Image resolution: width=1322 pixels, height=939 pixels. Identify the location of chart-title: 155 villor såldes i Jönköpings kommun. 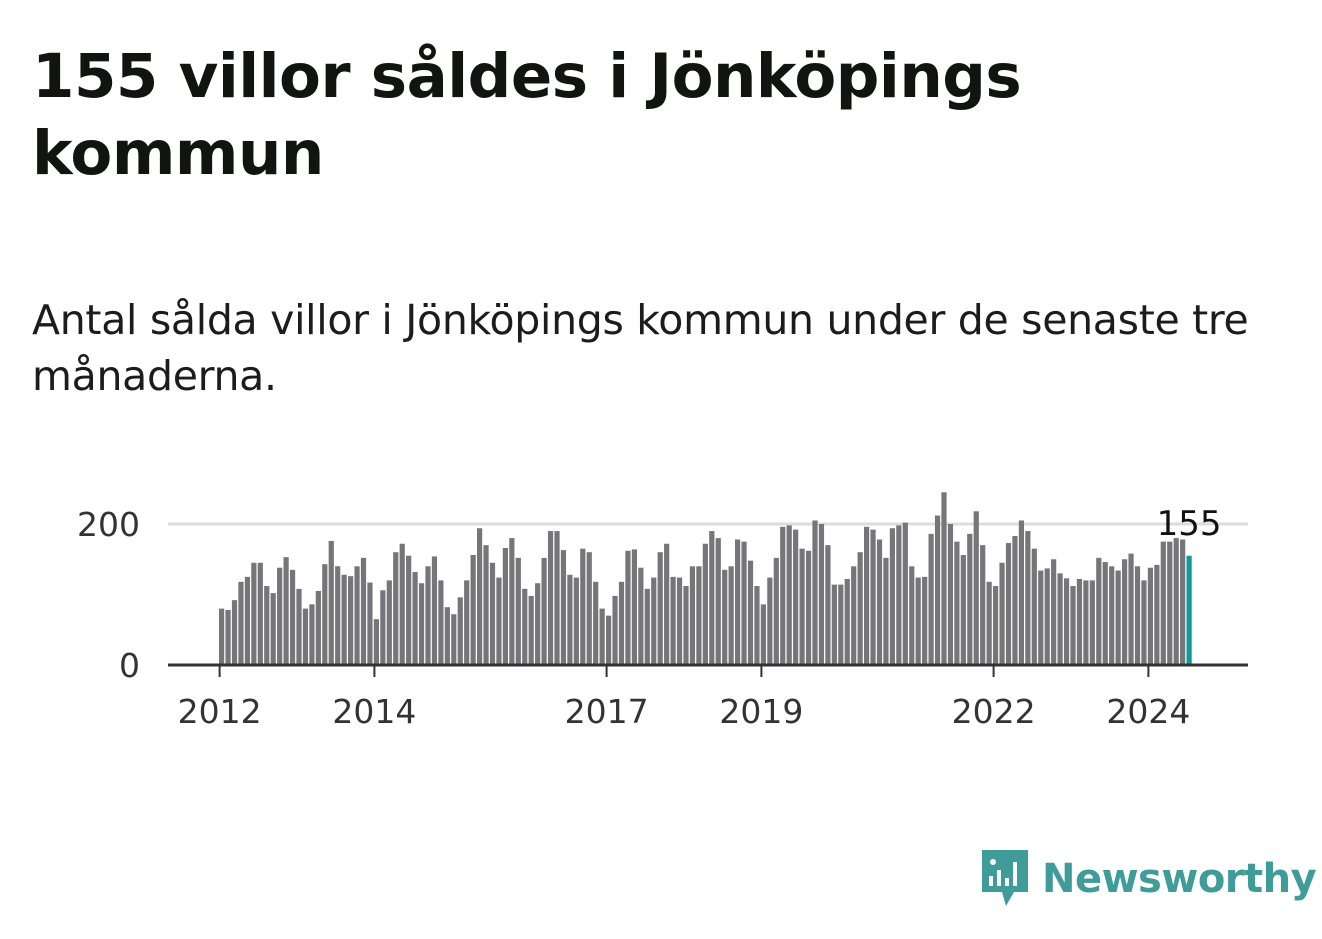
(527, 115).